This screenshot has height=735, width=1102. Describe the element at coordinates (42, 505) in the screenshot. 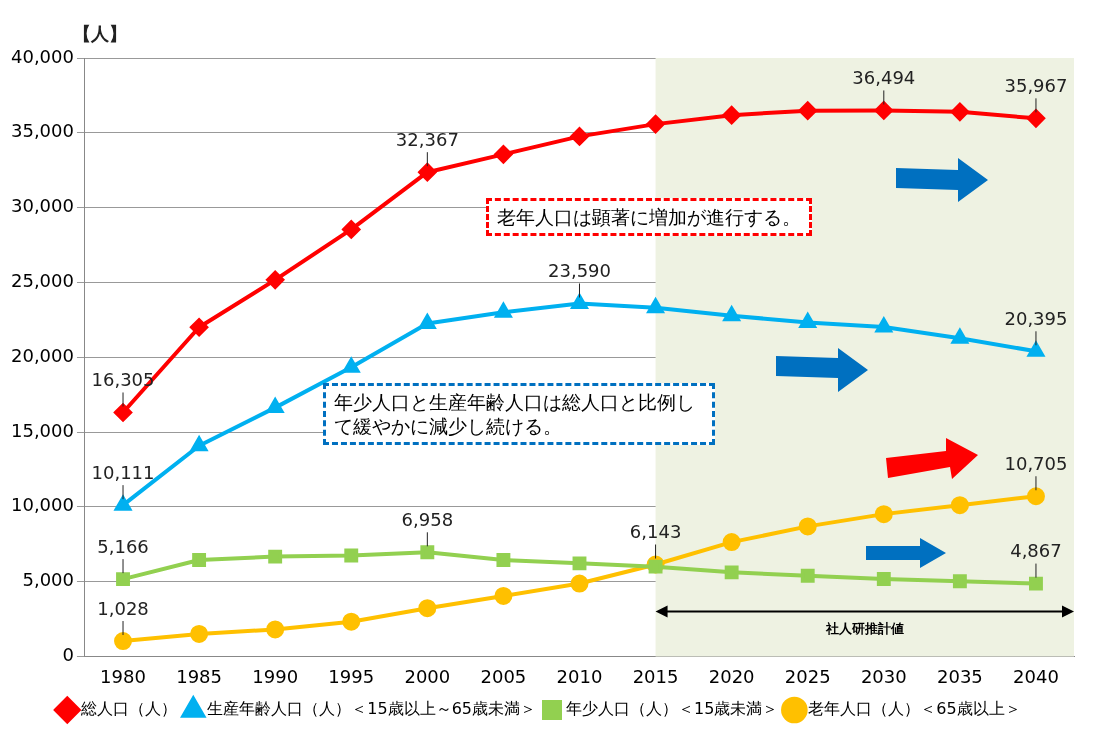

I see `y-tick-label: 10,000` at that location.